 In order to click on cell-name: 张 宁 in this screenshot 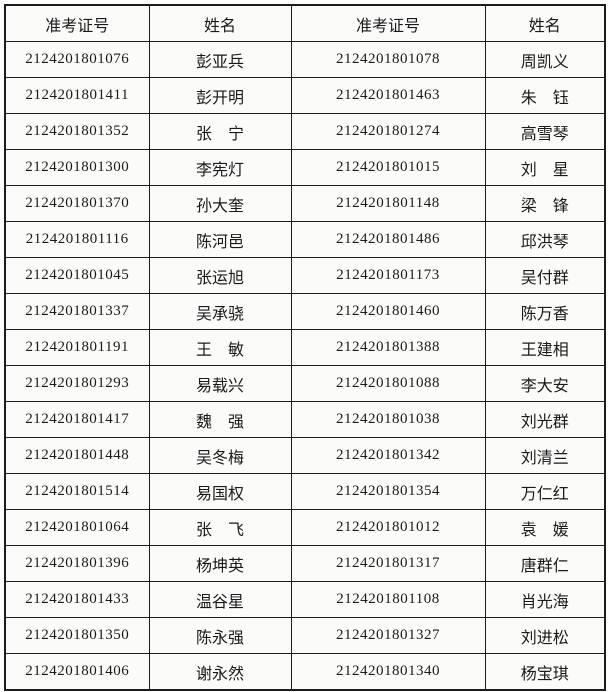, I will do `click(220, 131)`.